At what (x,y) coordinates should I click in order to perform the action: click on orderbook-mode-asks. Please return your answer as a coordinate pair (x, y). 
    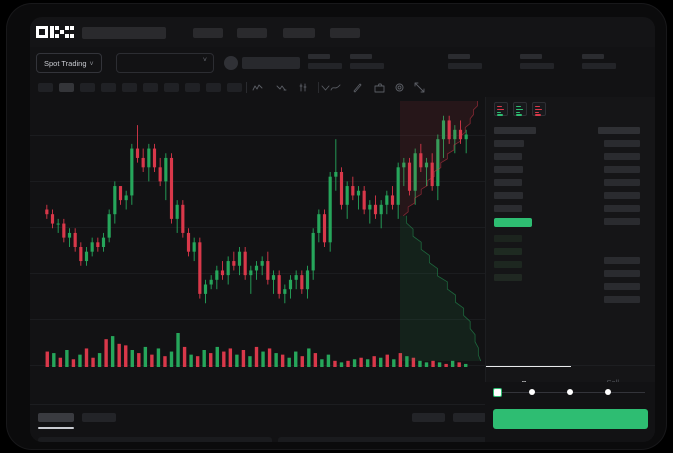
    Looking at the image, I should click on (539, 109).